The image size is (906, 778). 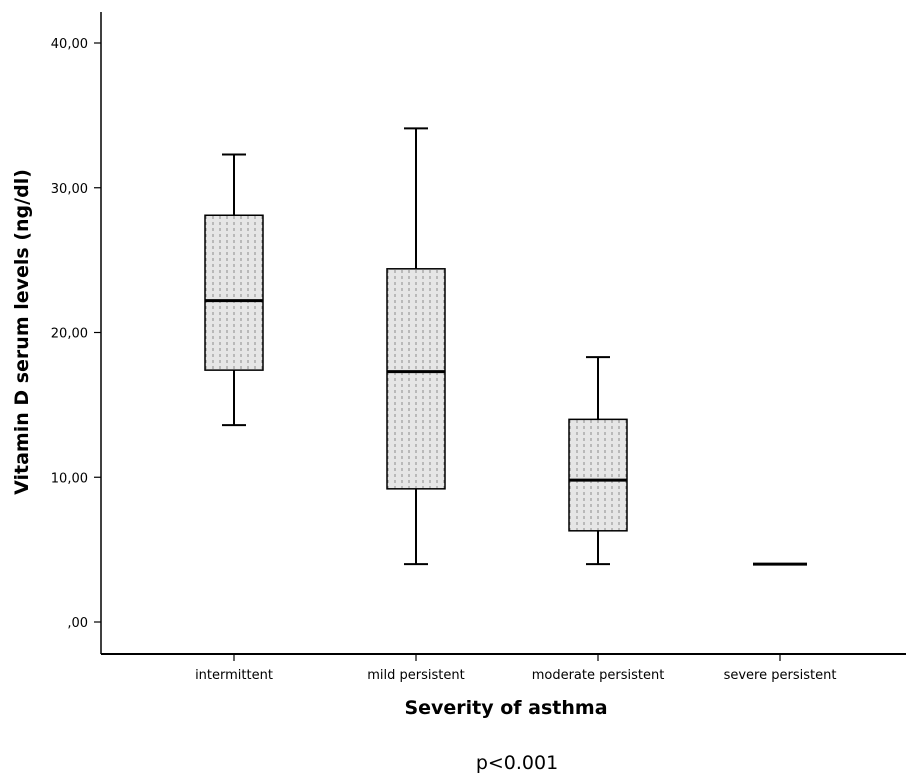 What do you see at coordinates (69, 44) in the screenshot?
I see `y-tick-label: 40,00` at bounding box center [69, 44].